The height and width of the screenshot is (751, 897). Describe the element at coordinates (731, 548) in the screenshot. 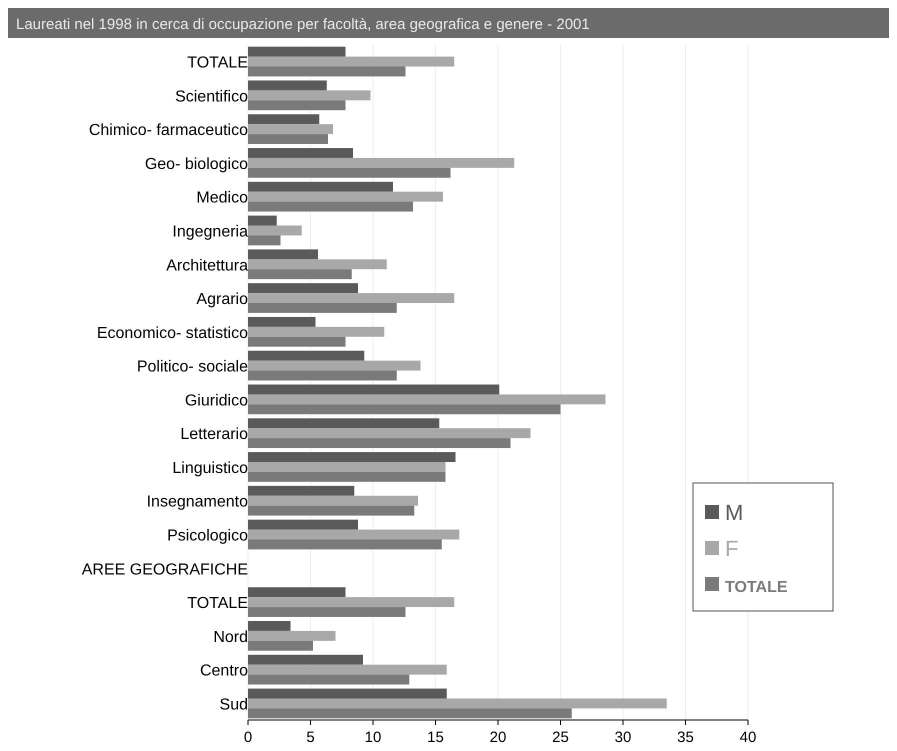

I see `legend-label: F` at that location.